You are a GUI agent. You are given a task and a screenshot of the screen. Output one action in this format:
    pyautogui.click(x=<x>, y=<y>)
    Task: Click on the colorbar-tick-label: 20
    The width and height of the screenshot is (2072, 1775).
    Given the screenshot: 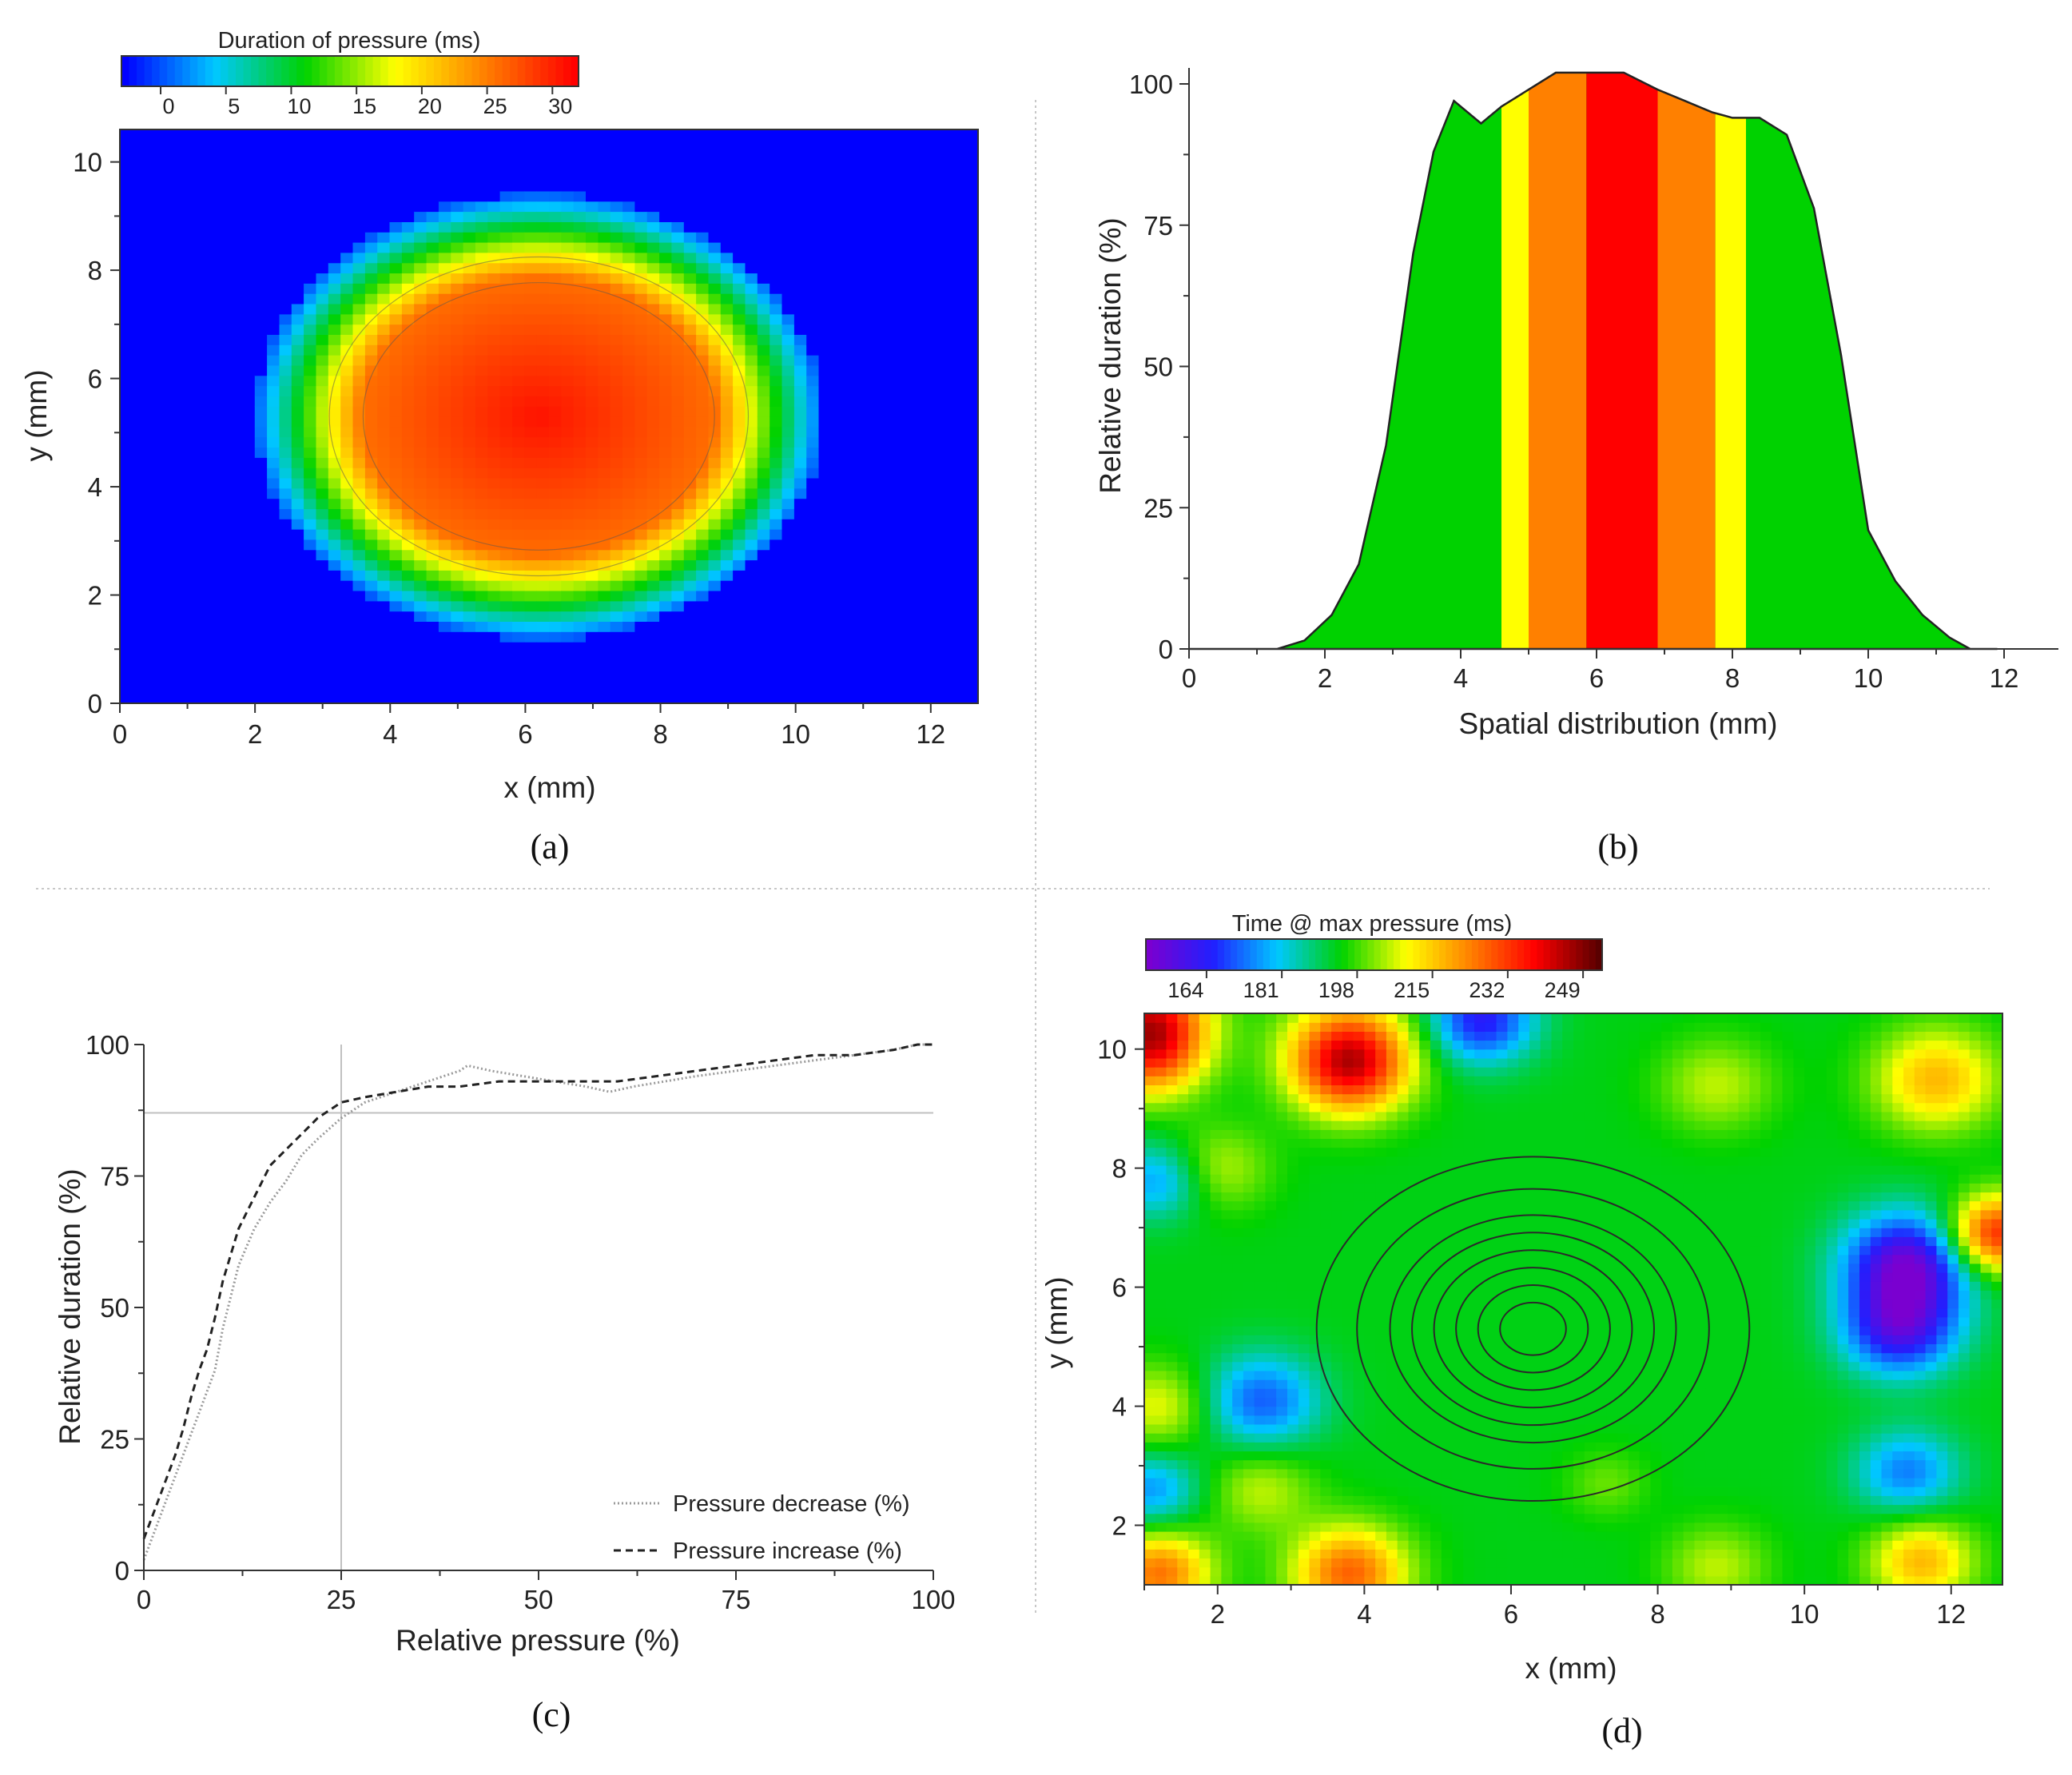 What is the action you would take?
    pyautogui.click(x=430, y=106)
    